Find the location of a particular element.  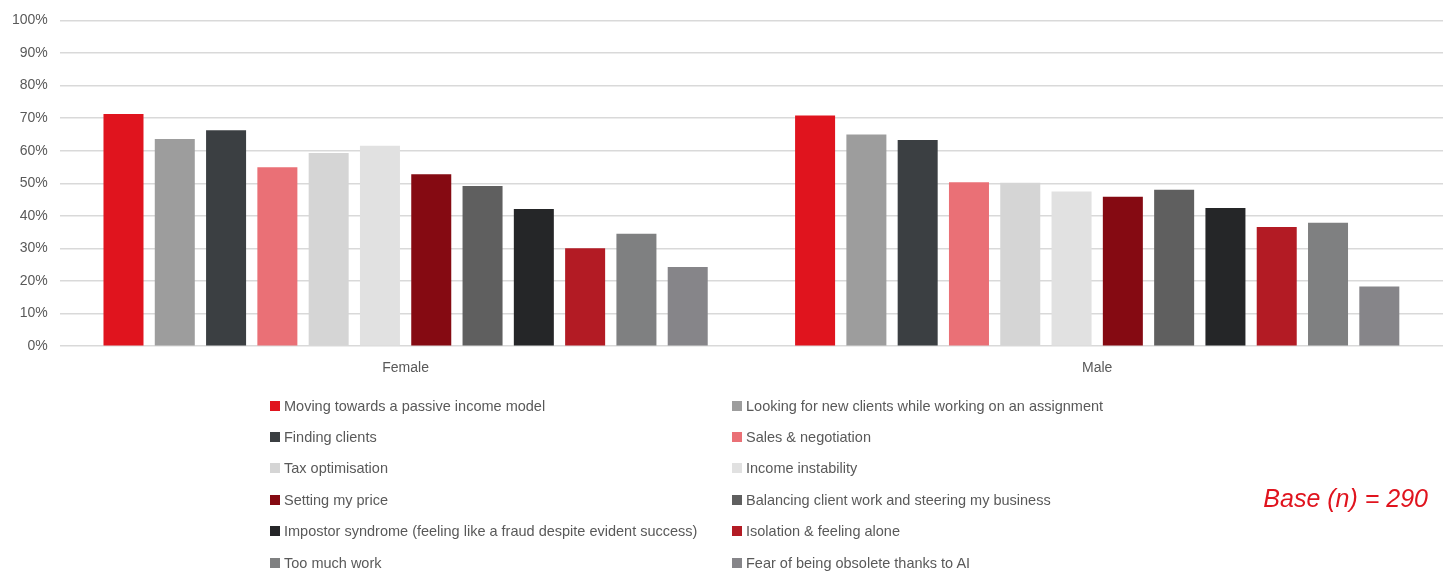

y-tick-label: 60% is located at coordinates (33, 149).